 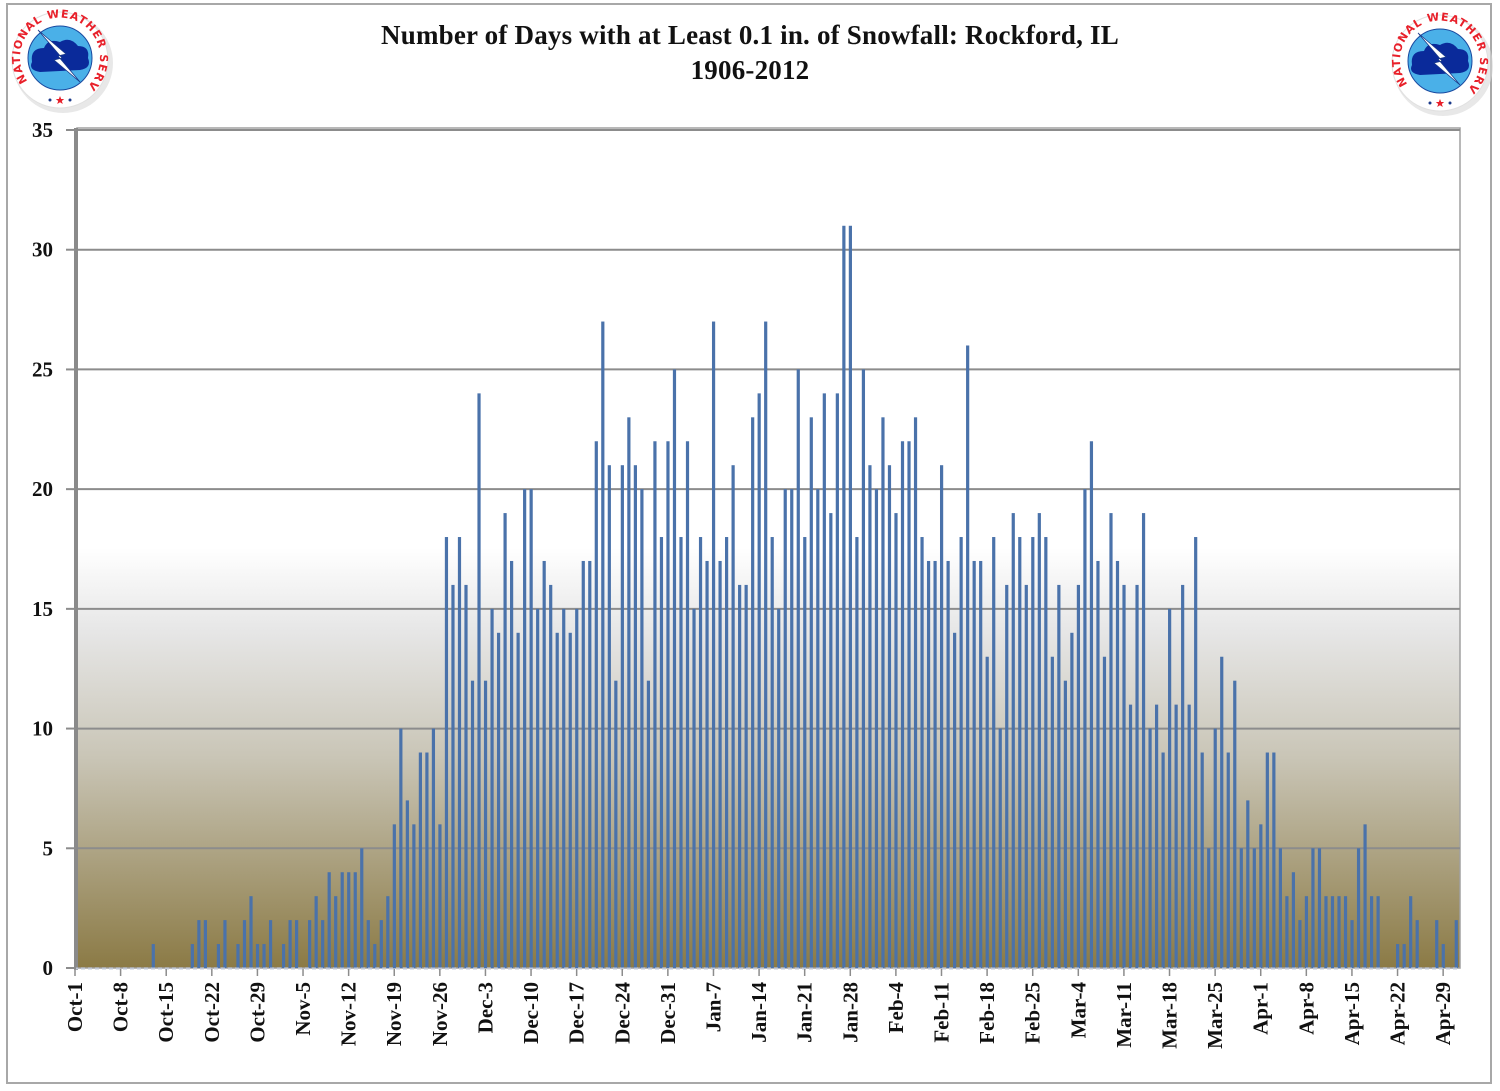 What do you see at coordinates (1443, 1013) in the screenshot?
I see `x-tick-label: Apr-29` at bounding box center [1443, 1013].